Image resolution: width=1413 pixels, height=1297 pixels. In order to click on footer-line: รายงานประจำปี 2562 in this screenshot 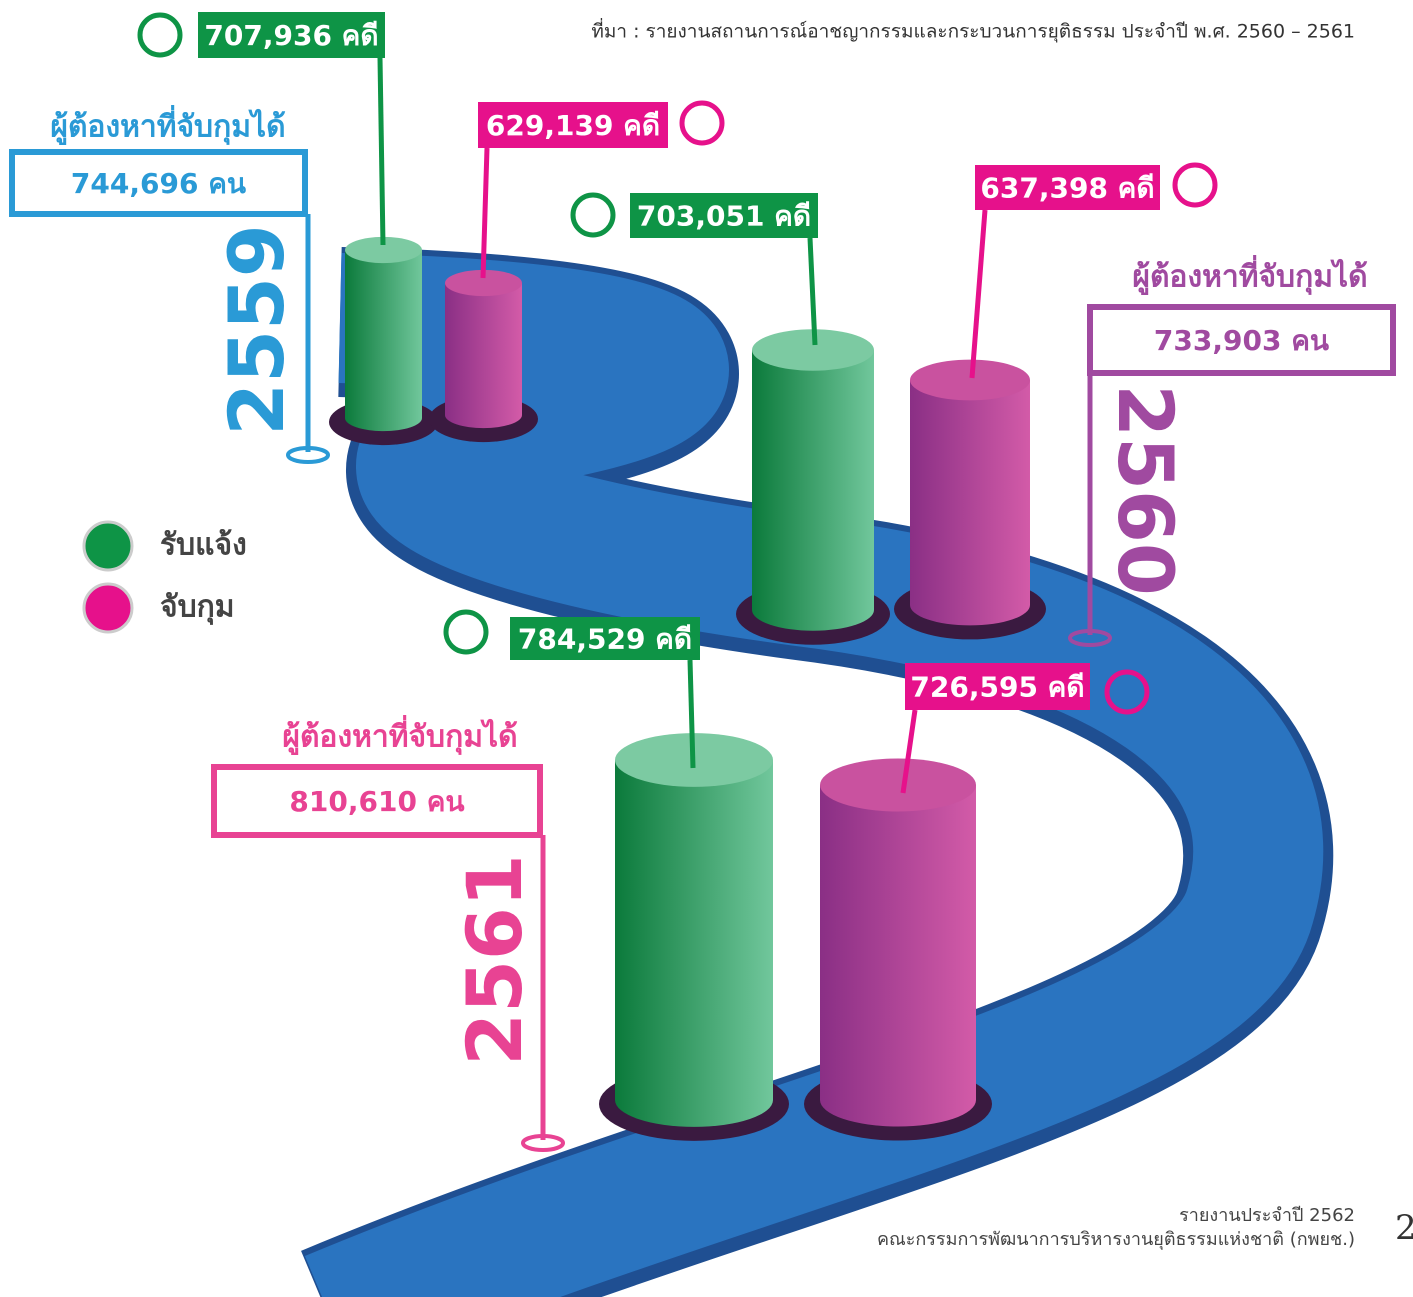, I will do `click(1267, 1215)`.